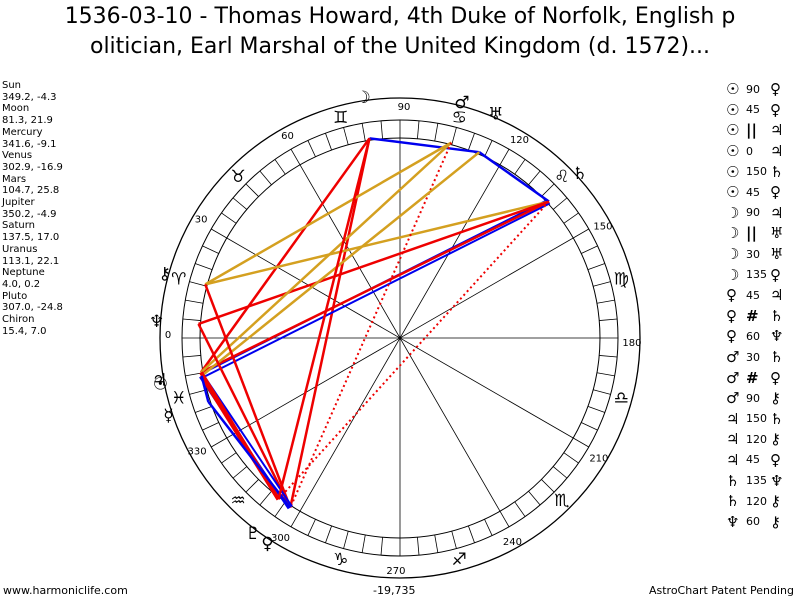 This screenshot has width=800, height=600. Describe the element at coordinates (561, 177) in the screenshot. I see `zodiac-sign-icon: ♌` at that location.